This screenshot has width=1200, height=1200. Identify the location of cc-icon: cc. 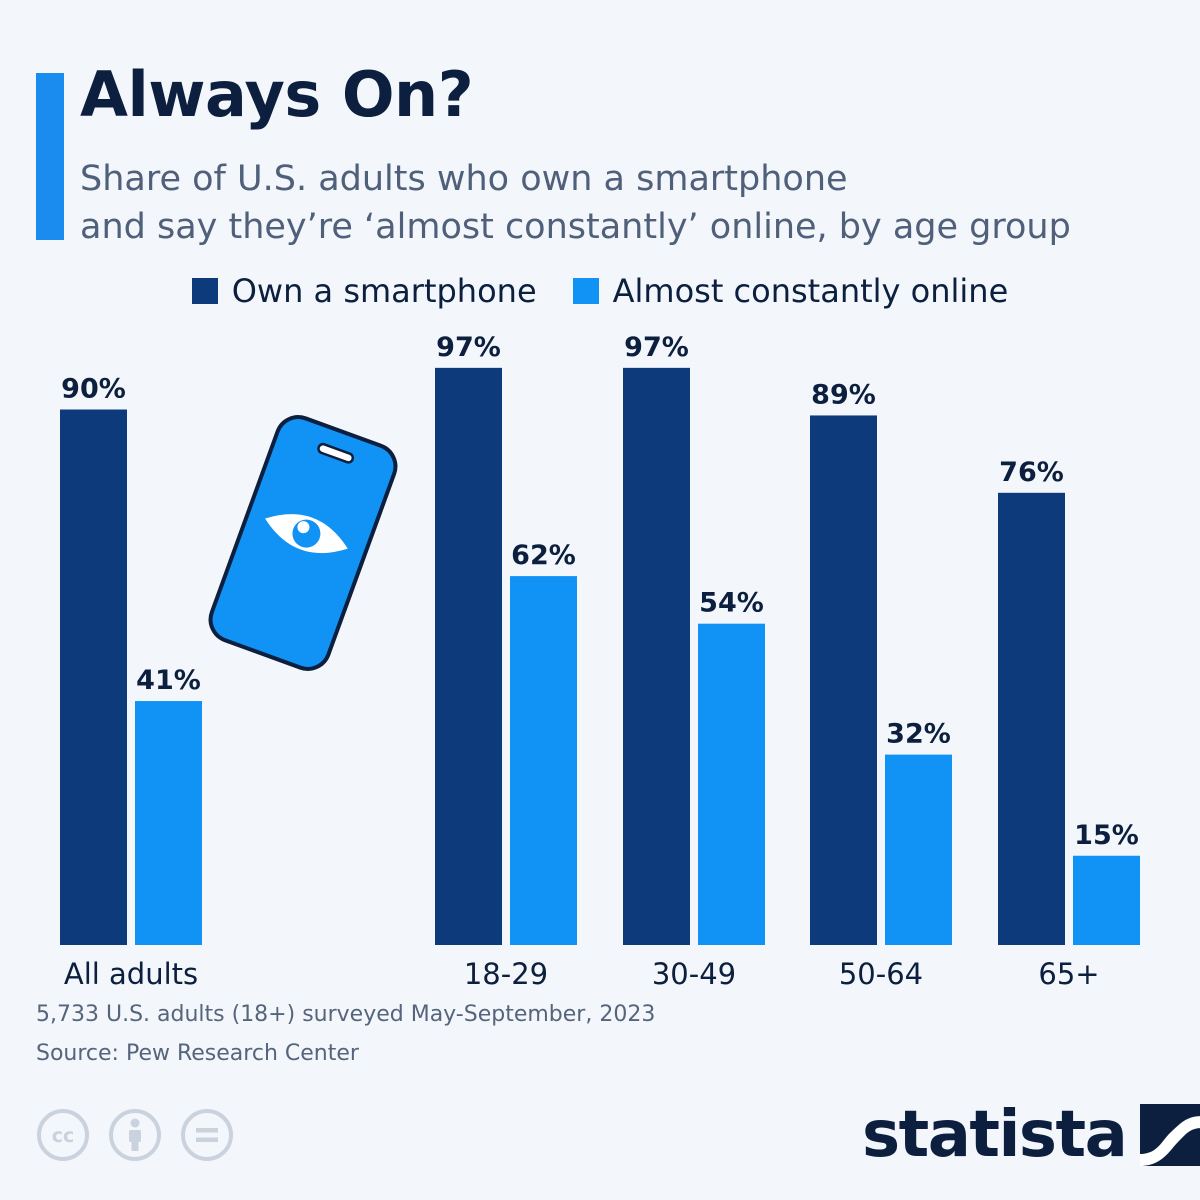
(63, 1135).